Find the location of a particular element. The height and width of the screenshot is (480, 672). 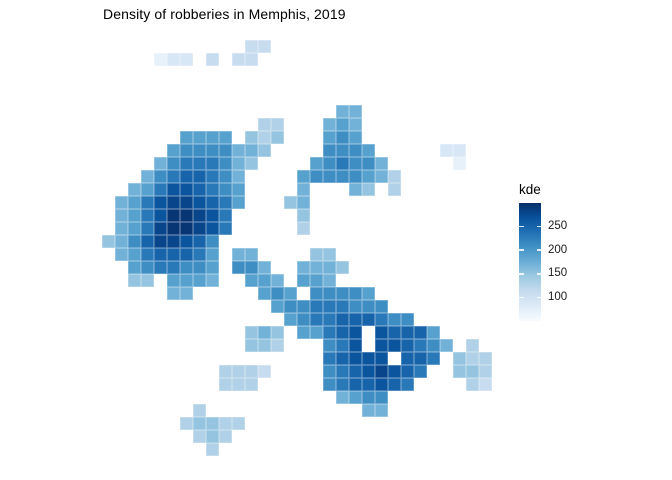

legend-tick-label: 100 is located at coordinates (558, 296).